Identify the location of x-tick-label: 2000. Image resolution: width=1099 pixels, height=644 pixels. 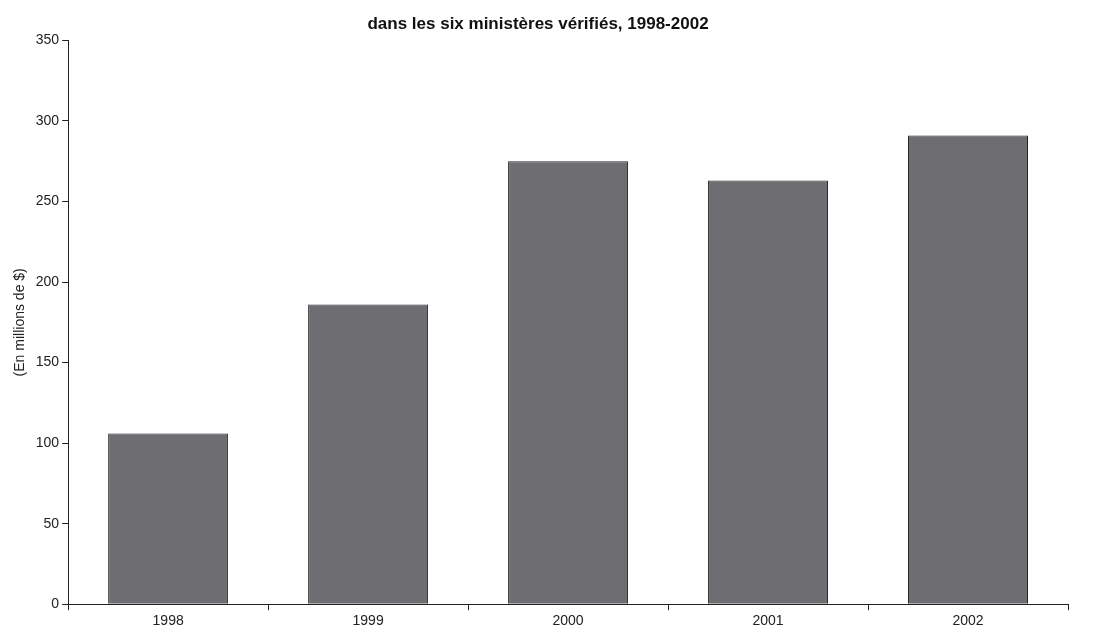
(568, 620).